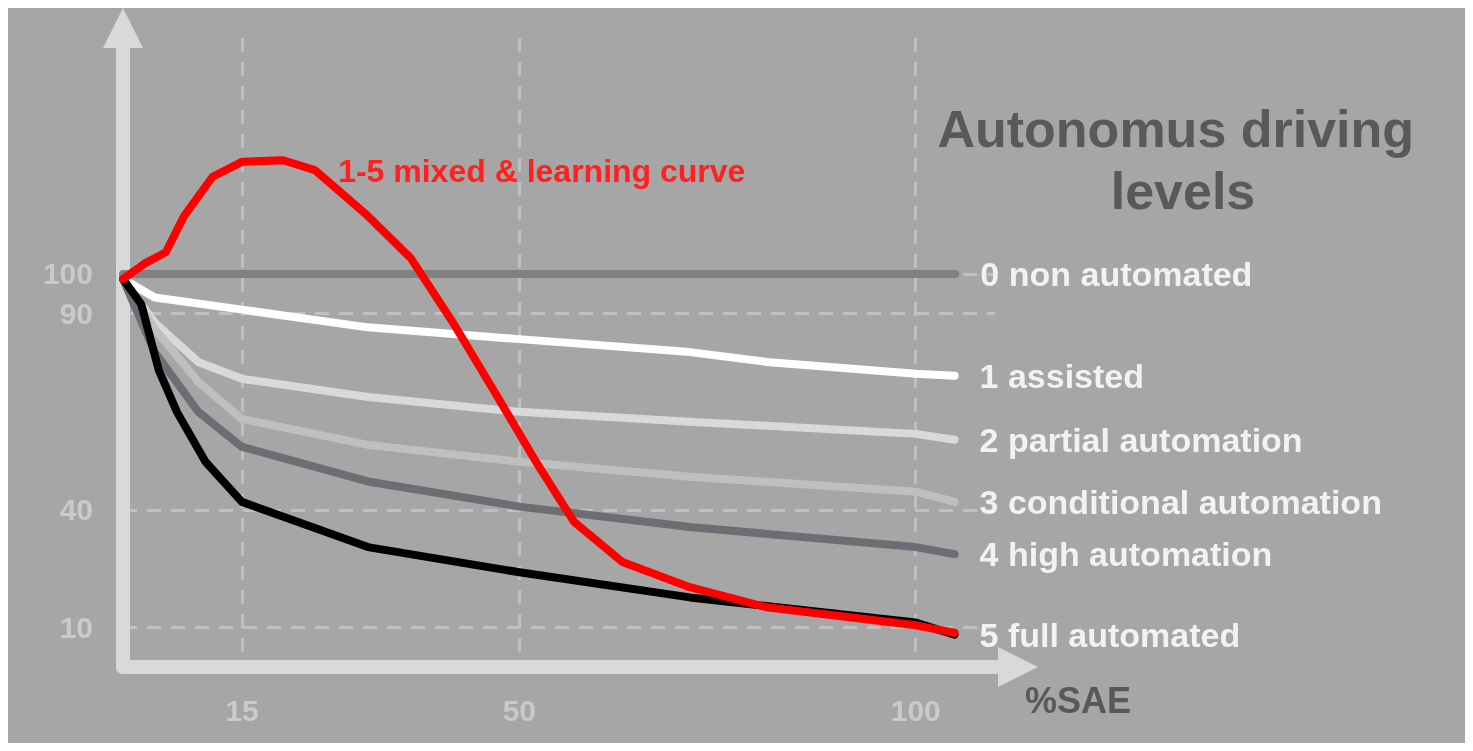 This screenshot has width=1473, height=751. Describe the element at coordinates (1180, 501) in the screenshot. I see `series-label: 3 conditional automation` at that location.